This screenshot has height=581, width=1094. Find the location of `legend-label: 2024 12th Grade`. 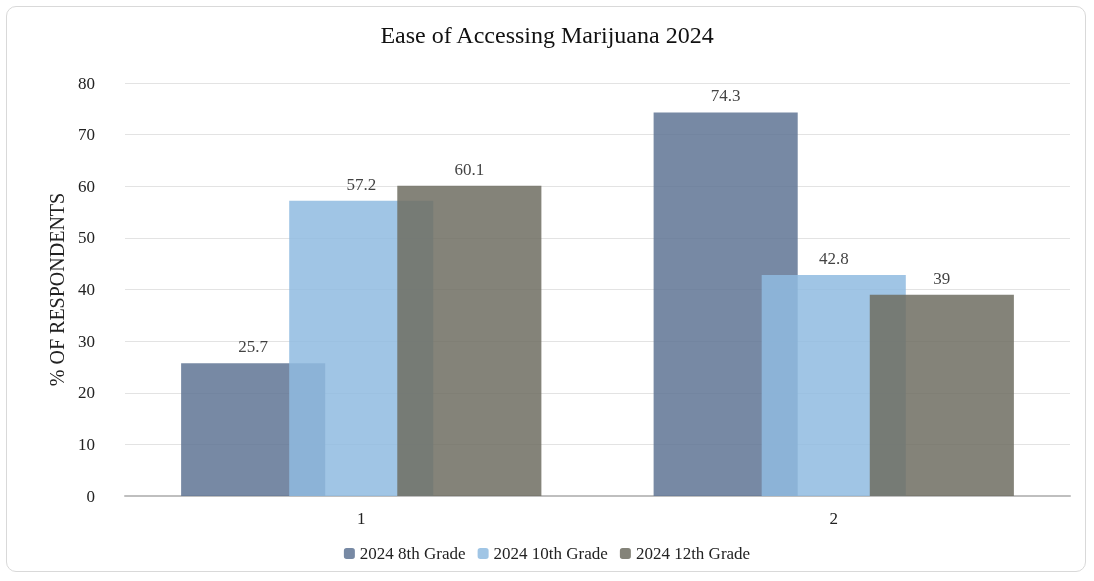

legend-label: 2024 12th Grade is located at coordinates (693, 553).